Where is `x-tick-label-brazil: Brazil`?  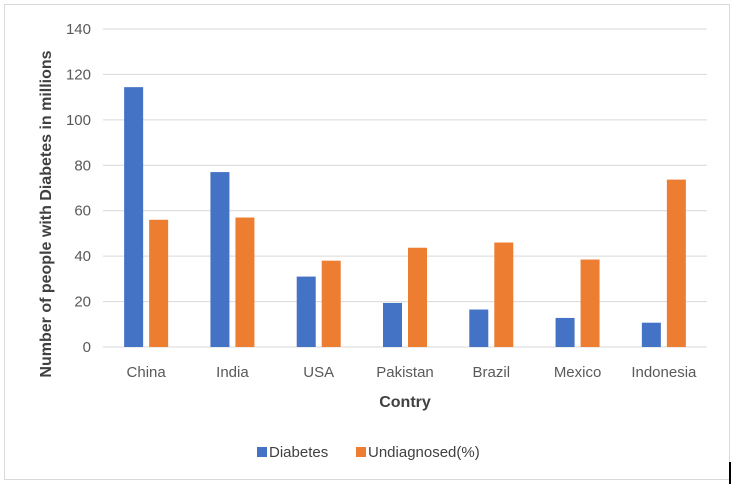
x-tick-label-brazil: Brazil is located at coordinates (492, 372).